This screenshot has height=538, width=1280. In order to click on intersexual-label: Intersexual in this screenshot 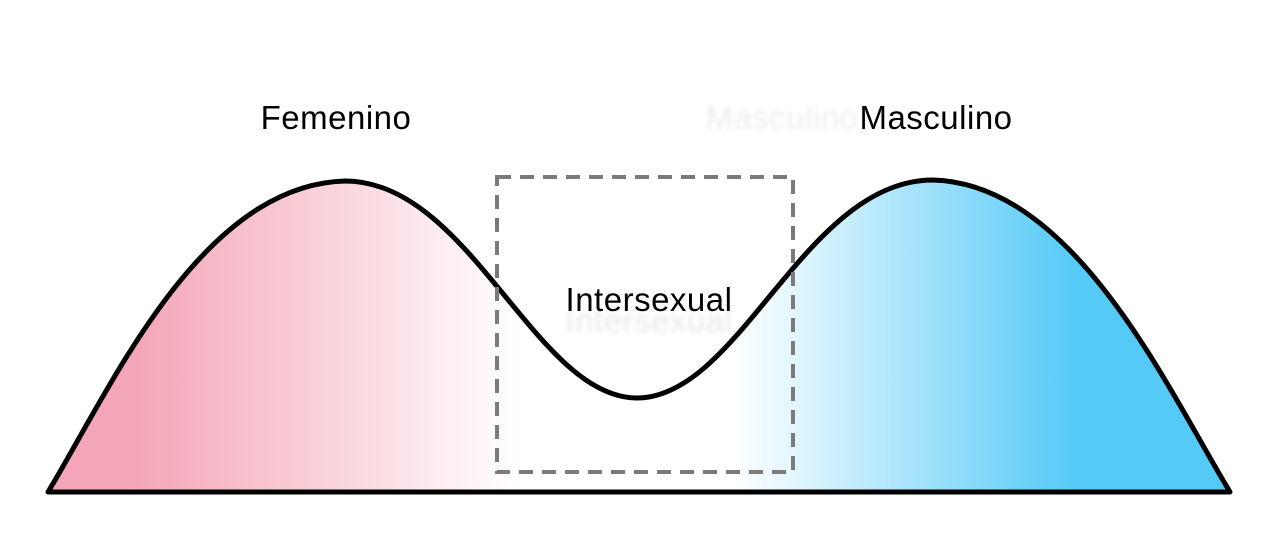, I will do `click(649, 299)`.